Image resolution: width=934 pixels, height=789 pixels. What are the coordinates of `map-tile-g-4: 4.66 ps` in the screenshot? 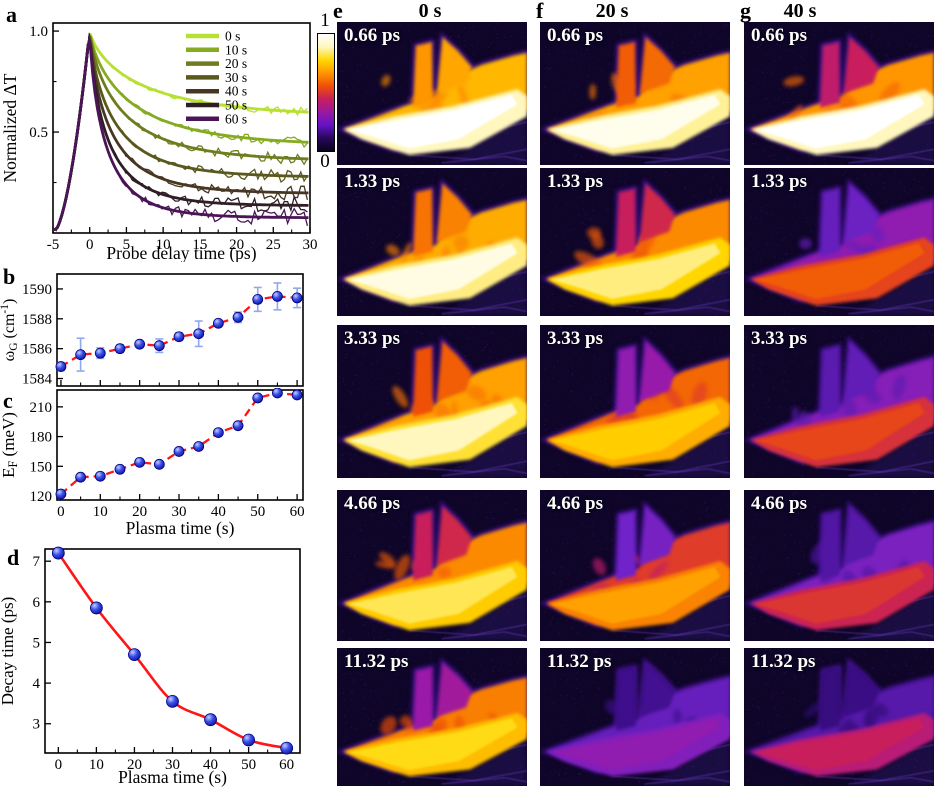 It's located at (839, 565).